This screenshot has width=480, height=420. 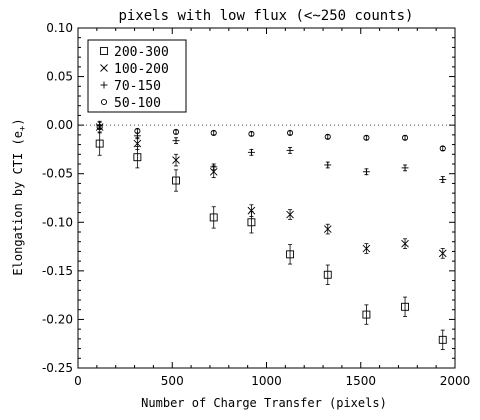 I want to click on legend-item: 70-150, so click(x=130, y=86).